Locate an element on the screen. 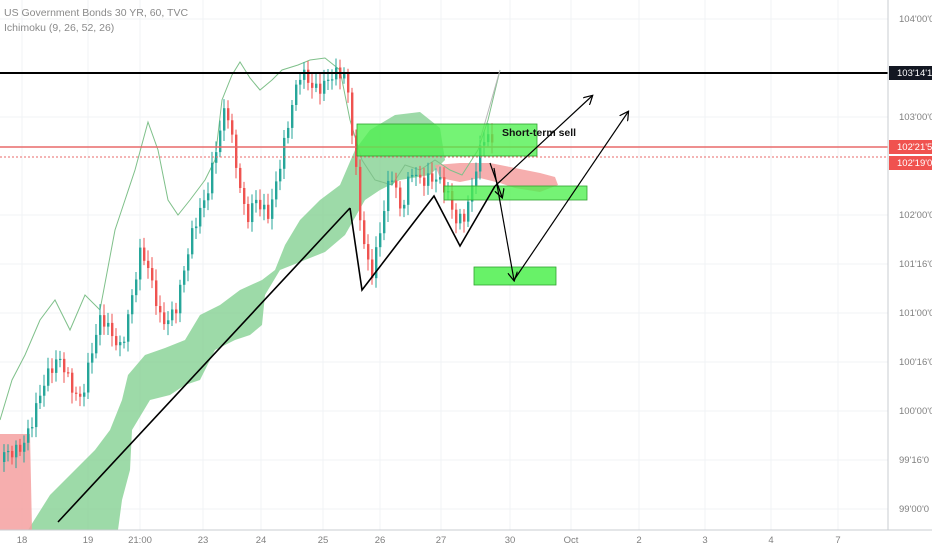 The height and width of the screenshot is (550, 932). support-zone-box is located at coordinates (515, 193).